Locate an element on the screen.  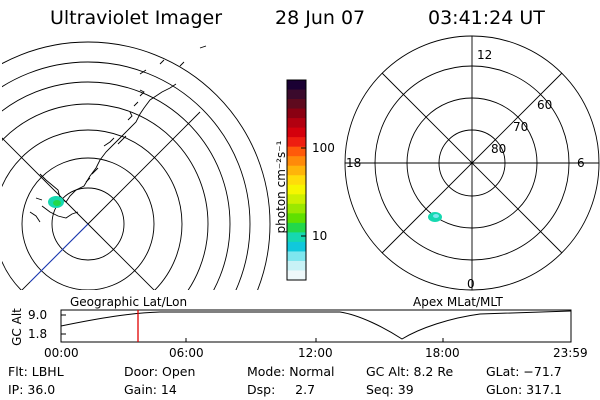
lat-label-80: 80 is located at coordinates (499, 149).